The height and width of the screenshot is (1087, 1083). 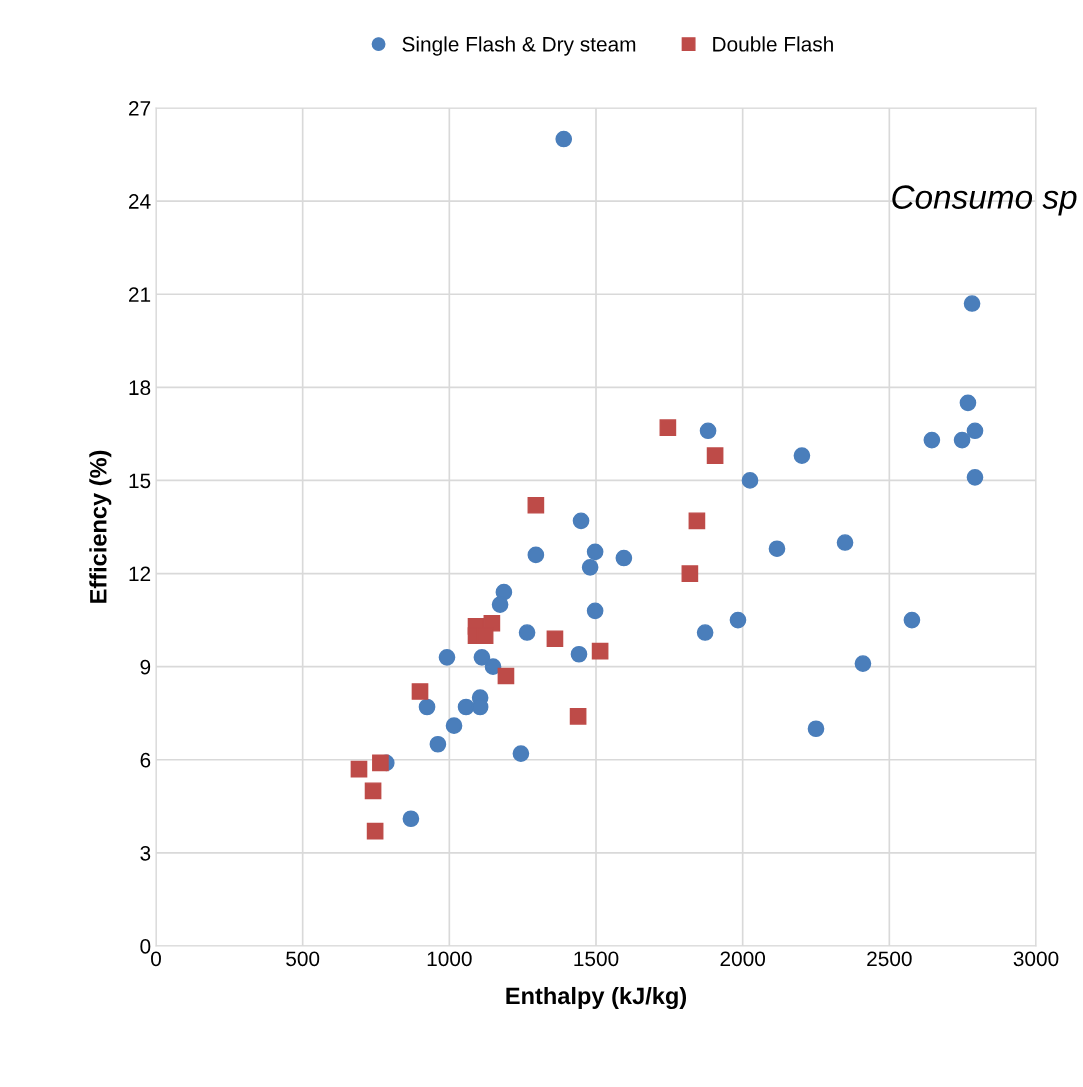 What do you see at coordinates (140, 574) in the screenshot?
I see `y-tick-label: 12` at bounding box center [140, 574].